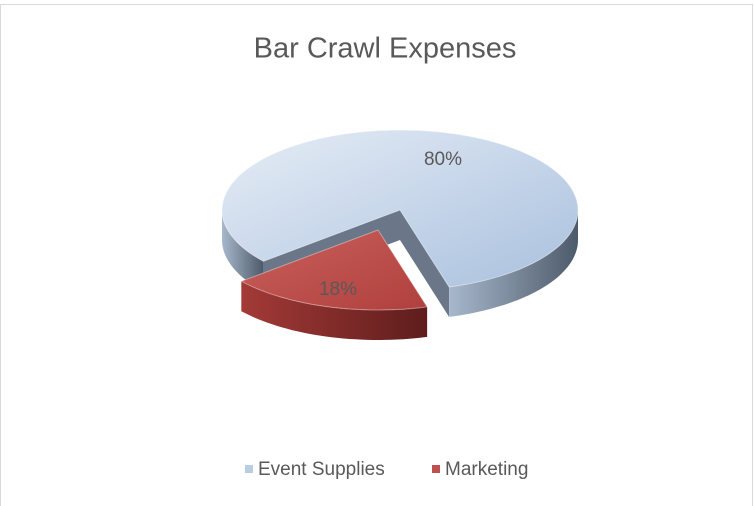 The image size is (754, 506). What do you see at coordinates (390, 224) in the screenshot?
I see `labels: 80% 18%` at bounding box center [390, 224].